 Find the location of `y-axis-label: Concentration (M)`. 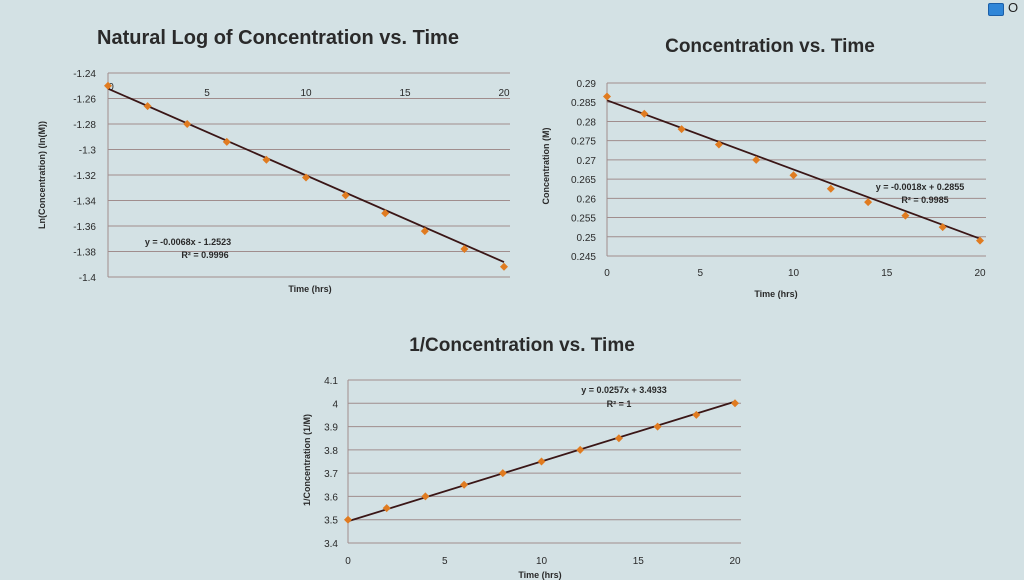

y-axis-label: Concentration (M) is located at coordinates (546, 166).